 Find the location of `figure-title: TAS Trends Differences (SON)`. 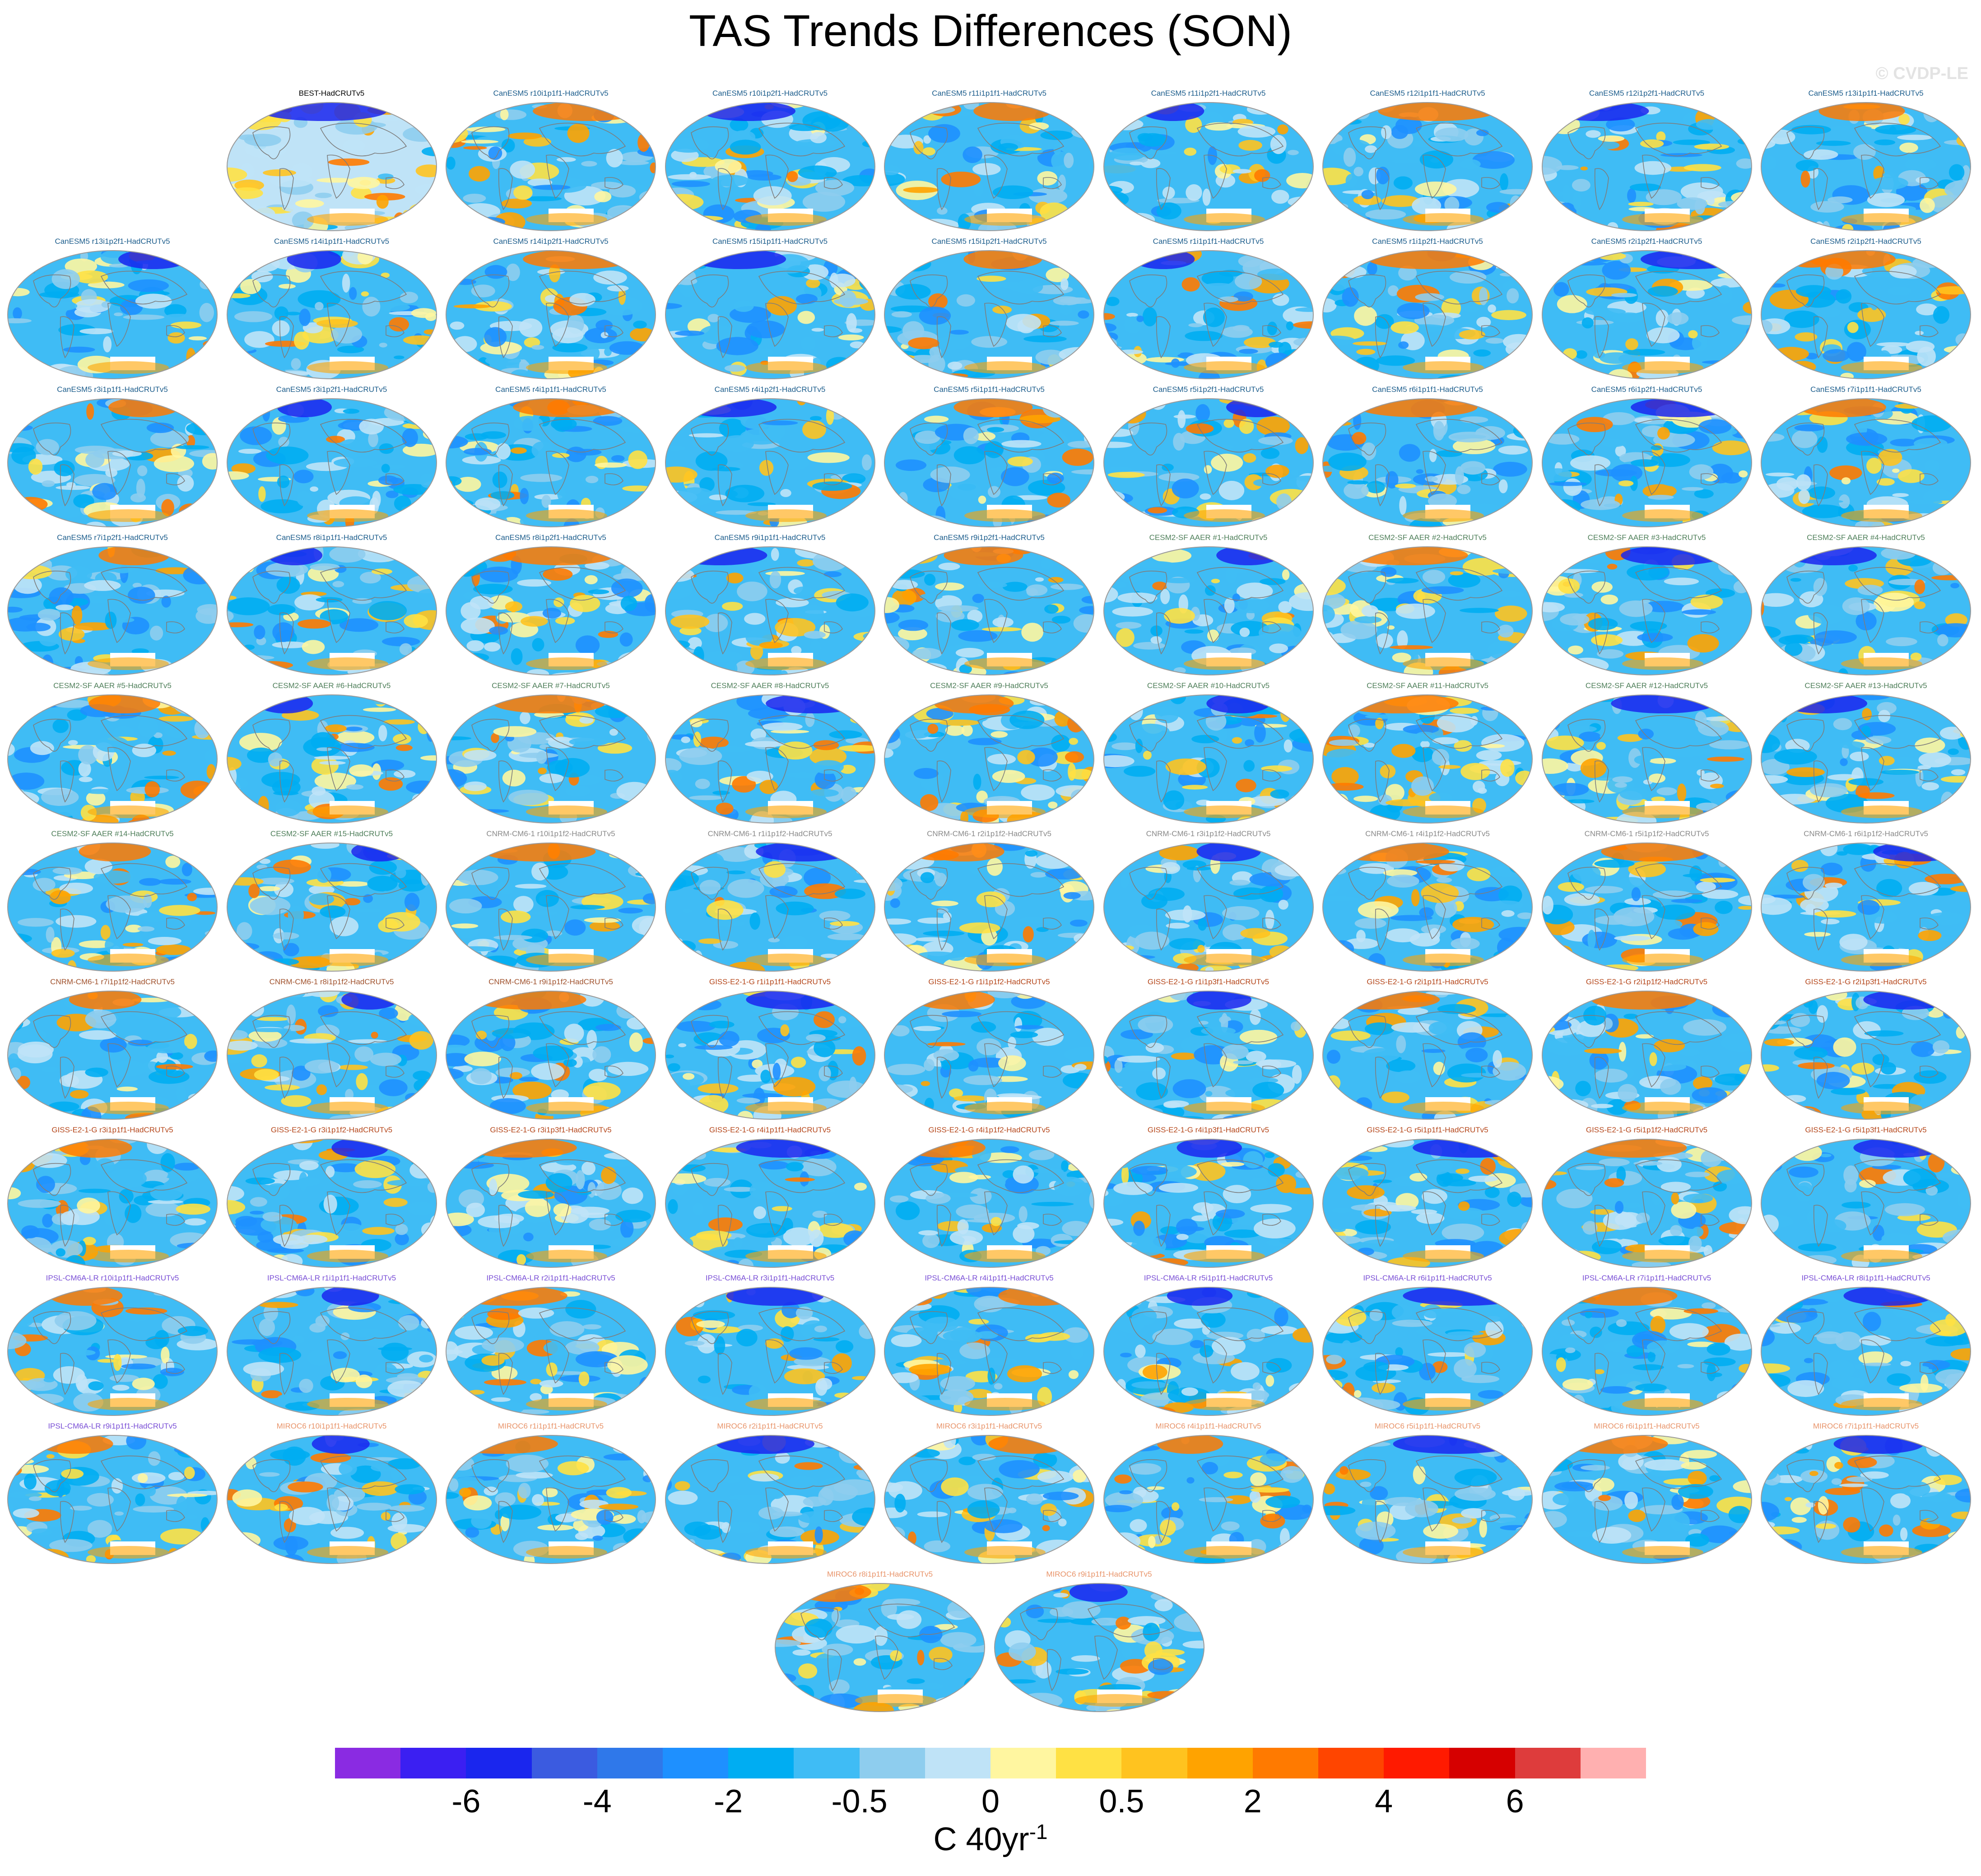

figure-title: TAS Trends Differences (SON) is located at coordinates (990, 31).